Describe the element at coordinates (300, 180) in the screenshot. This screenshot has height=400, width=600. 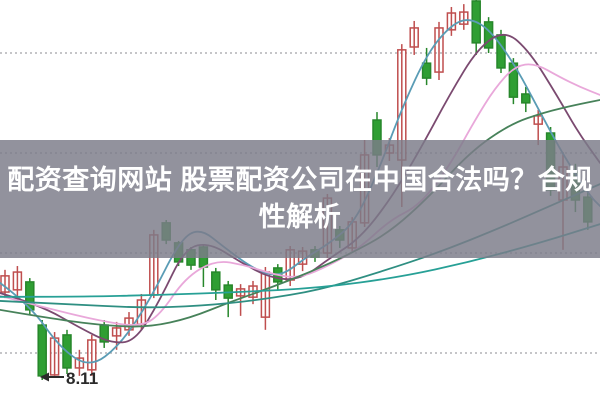
I see `article-title-line-1: 配资查询网站 股票配资公司在中国合法吗？合规` at that location.